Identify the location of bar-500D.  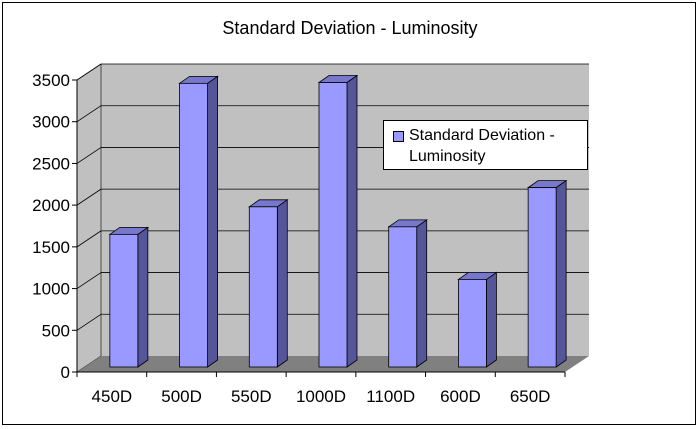
(198, 221).